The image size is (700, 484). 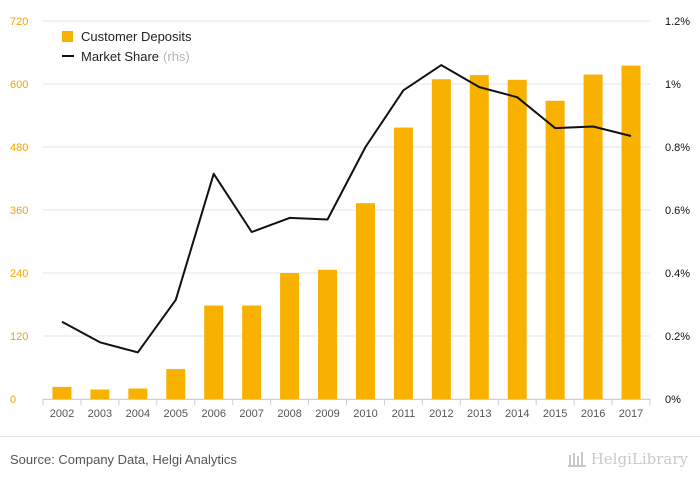 I want to click on legend-item-market-share: Market Share (rhs), so click(x=127, y=56).